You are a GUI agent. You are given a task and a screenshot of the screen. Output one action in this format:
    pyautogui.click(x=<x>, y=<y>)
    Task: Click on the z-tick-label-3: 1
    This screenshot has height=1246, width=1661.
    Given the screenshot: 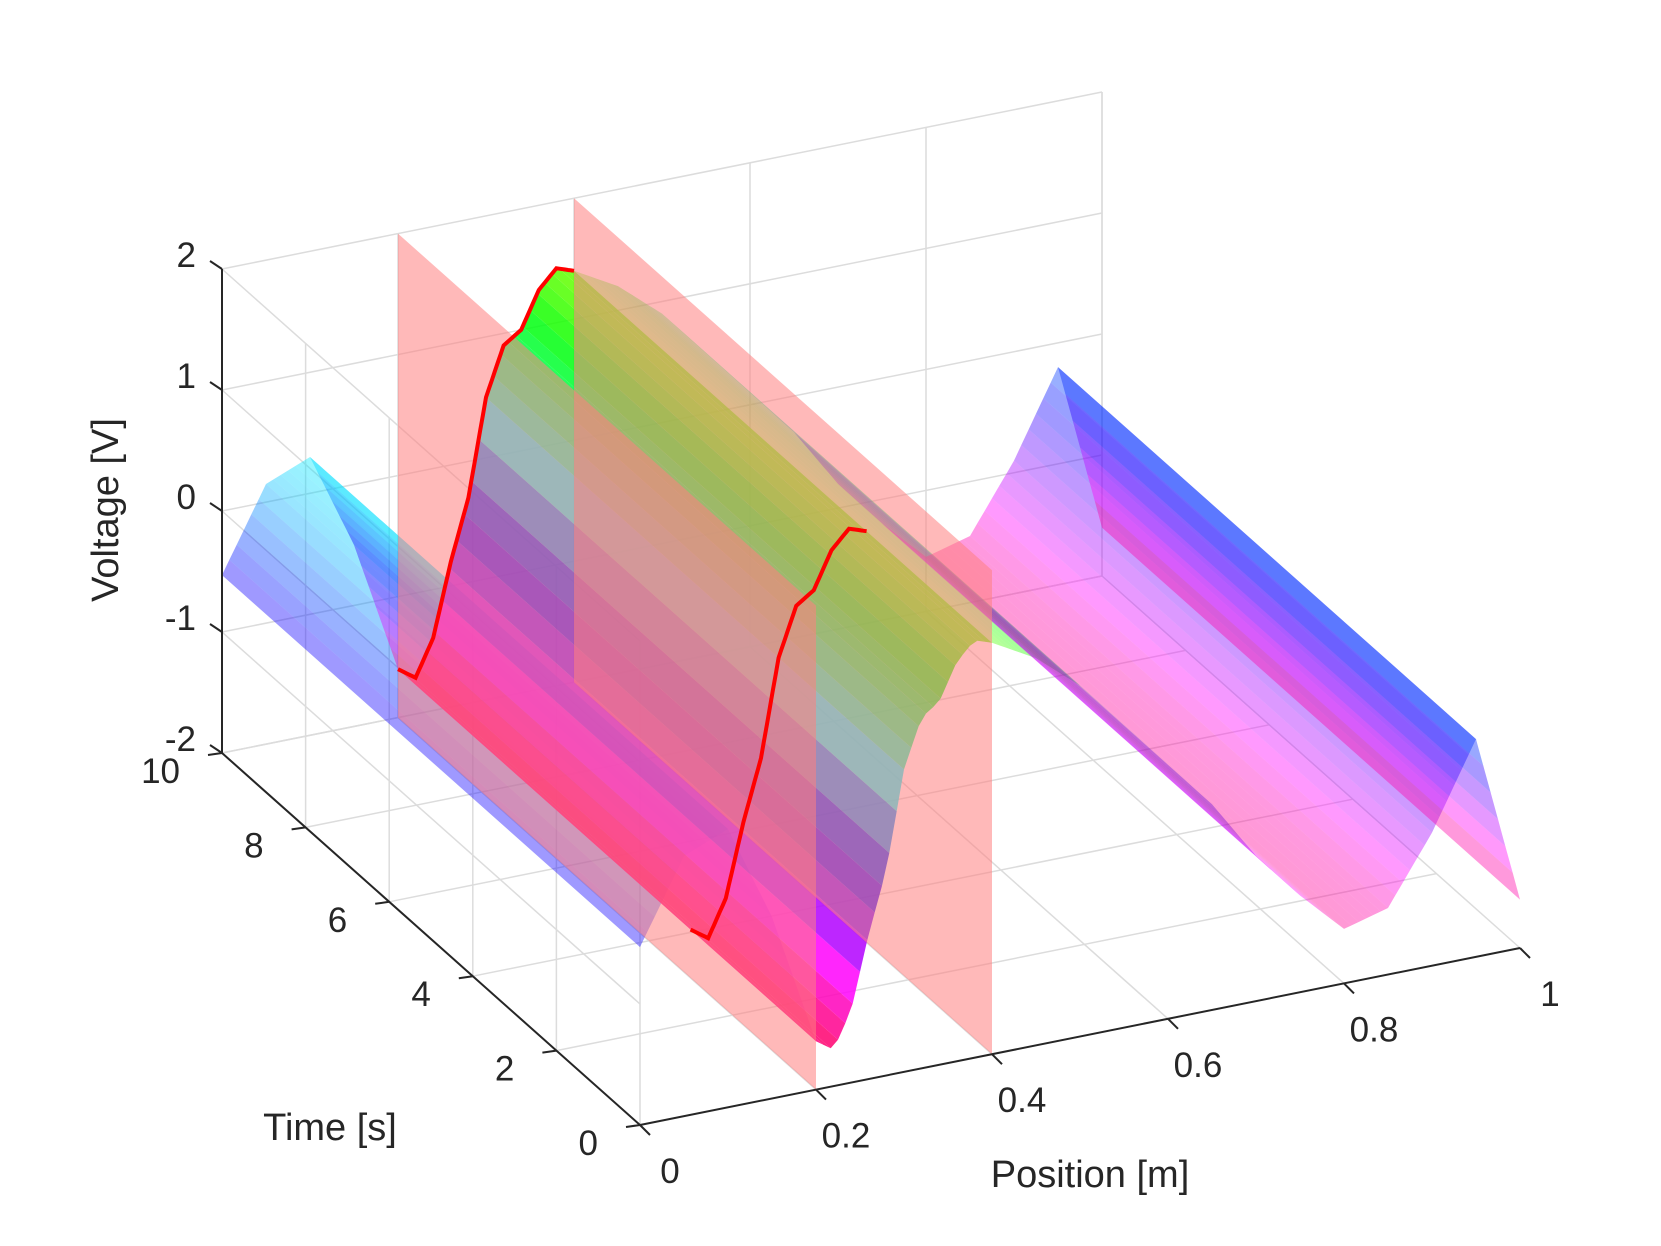 What is the action you would take?
    pyautogui.click(x=186, y=376)
    